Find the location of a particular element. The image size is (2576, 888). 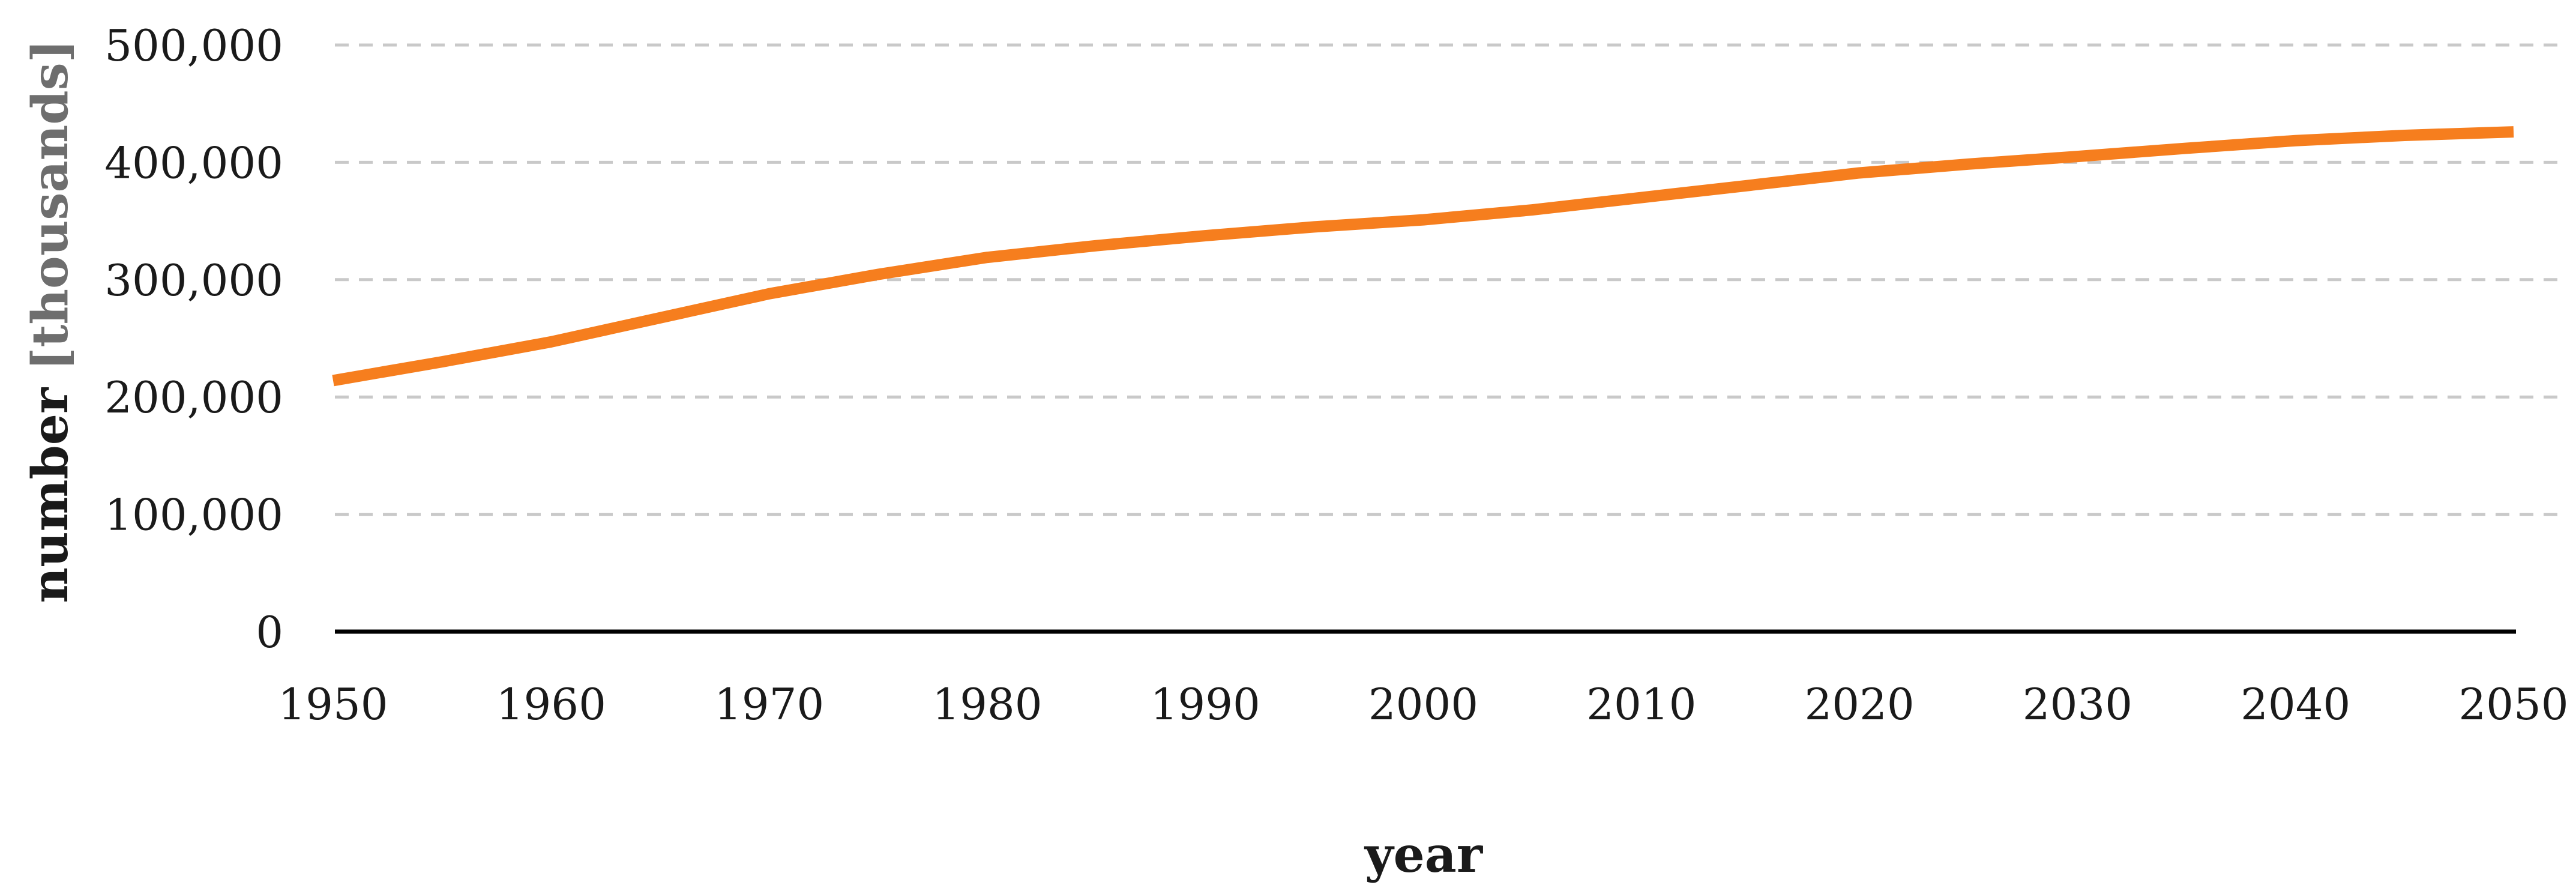

x-tick-label: 1950 is located at coordinates (333, 704).